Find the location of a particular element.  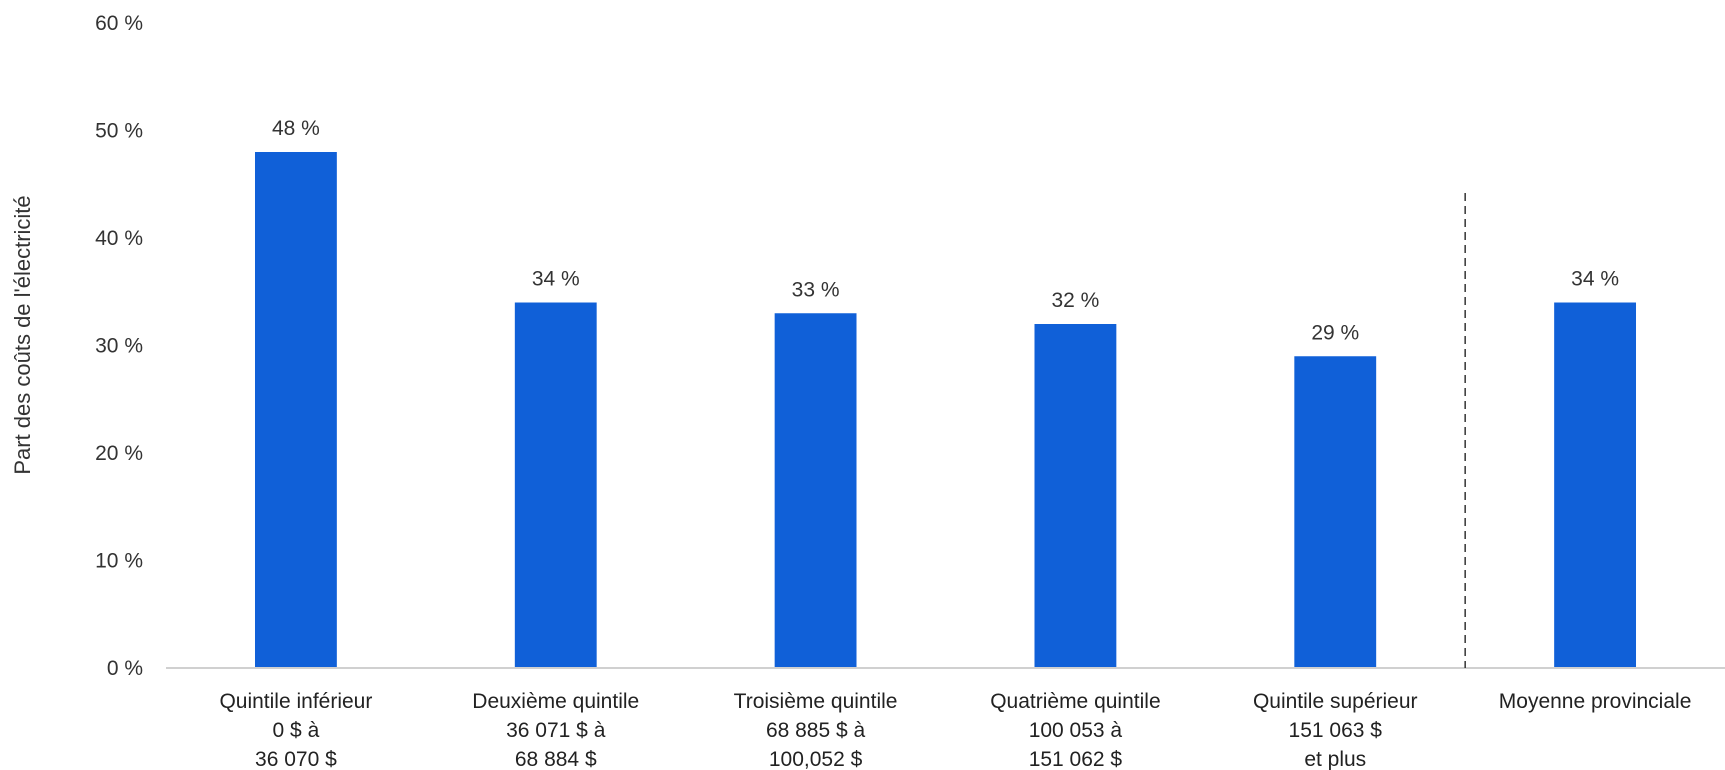

y-tick-label: 20 % is located at coordinates (119, 453).